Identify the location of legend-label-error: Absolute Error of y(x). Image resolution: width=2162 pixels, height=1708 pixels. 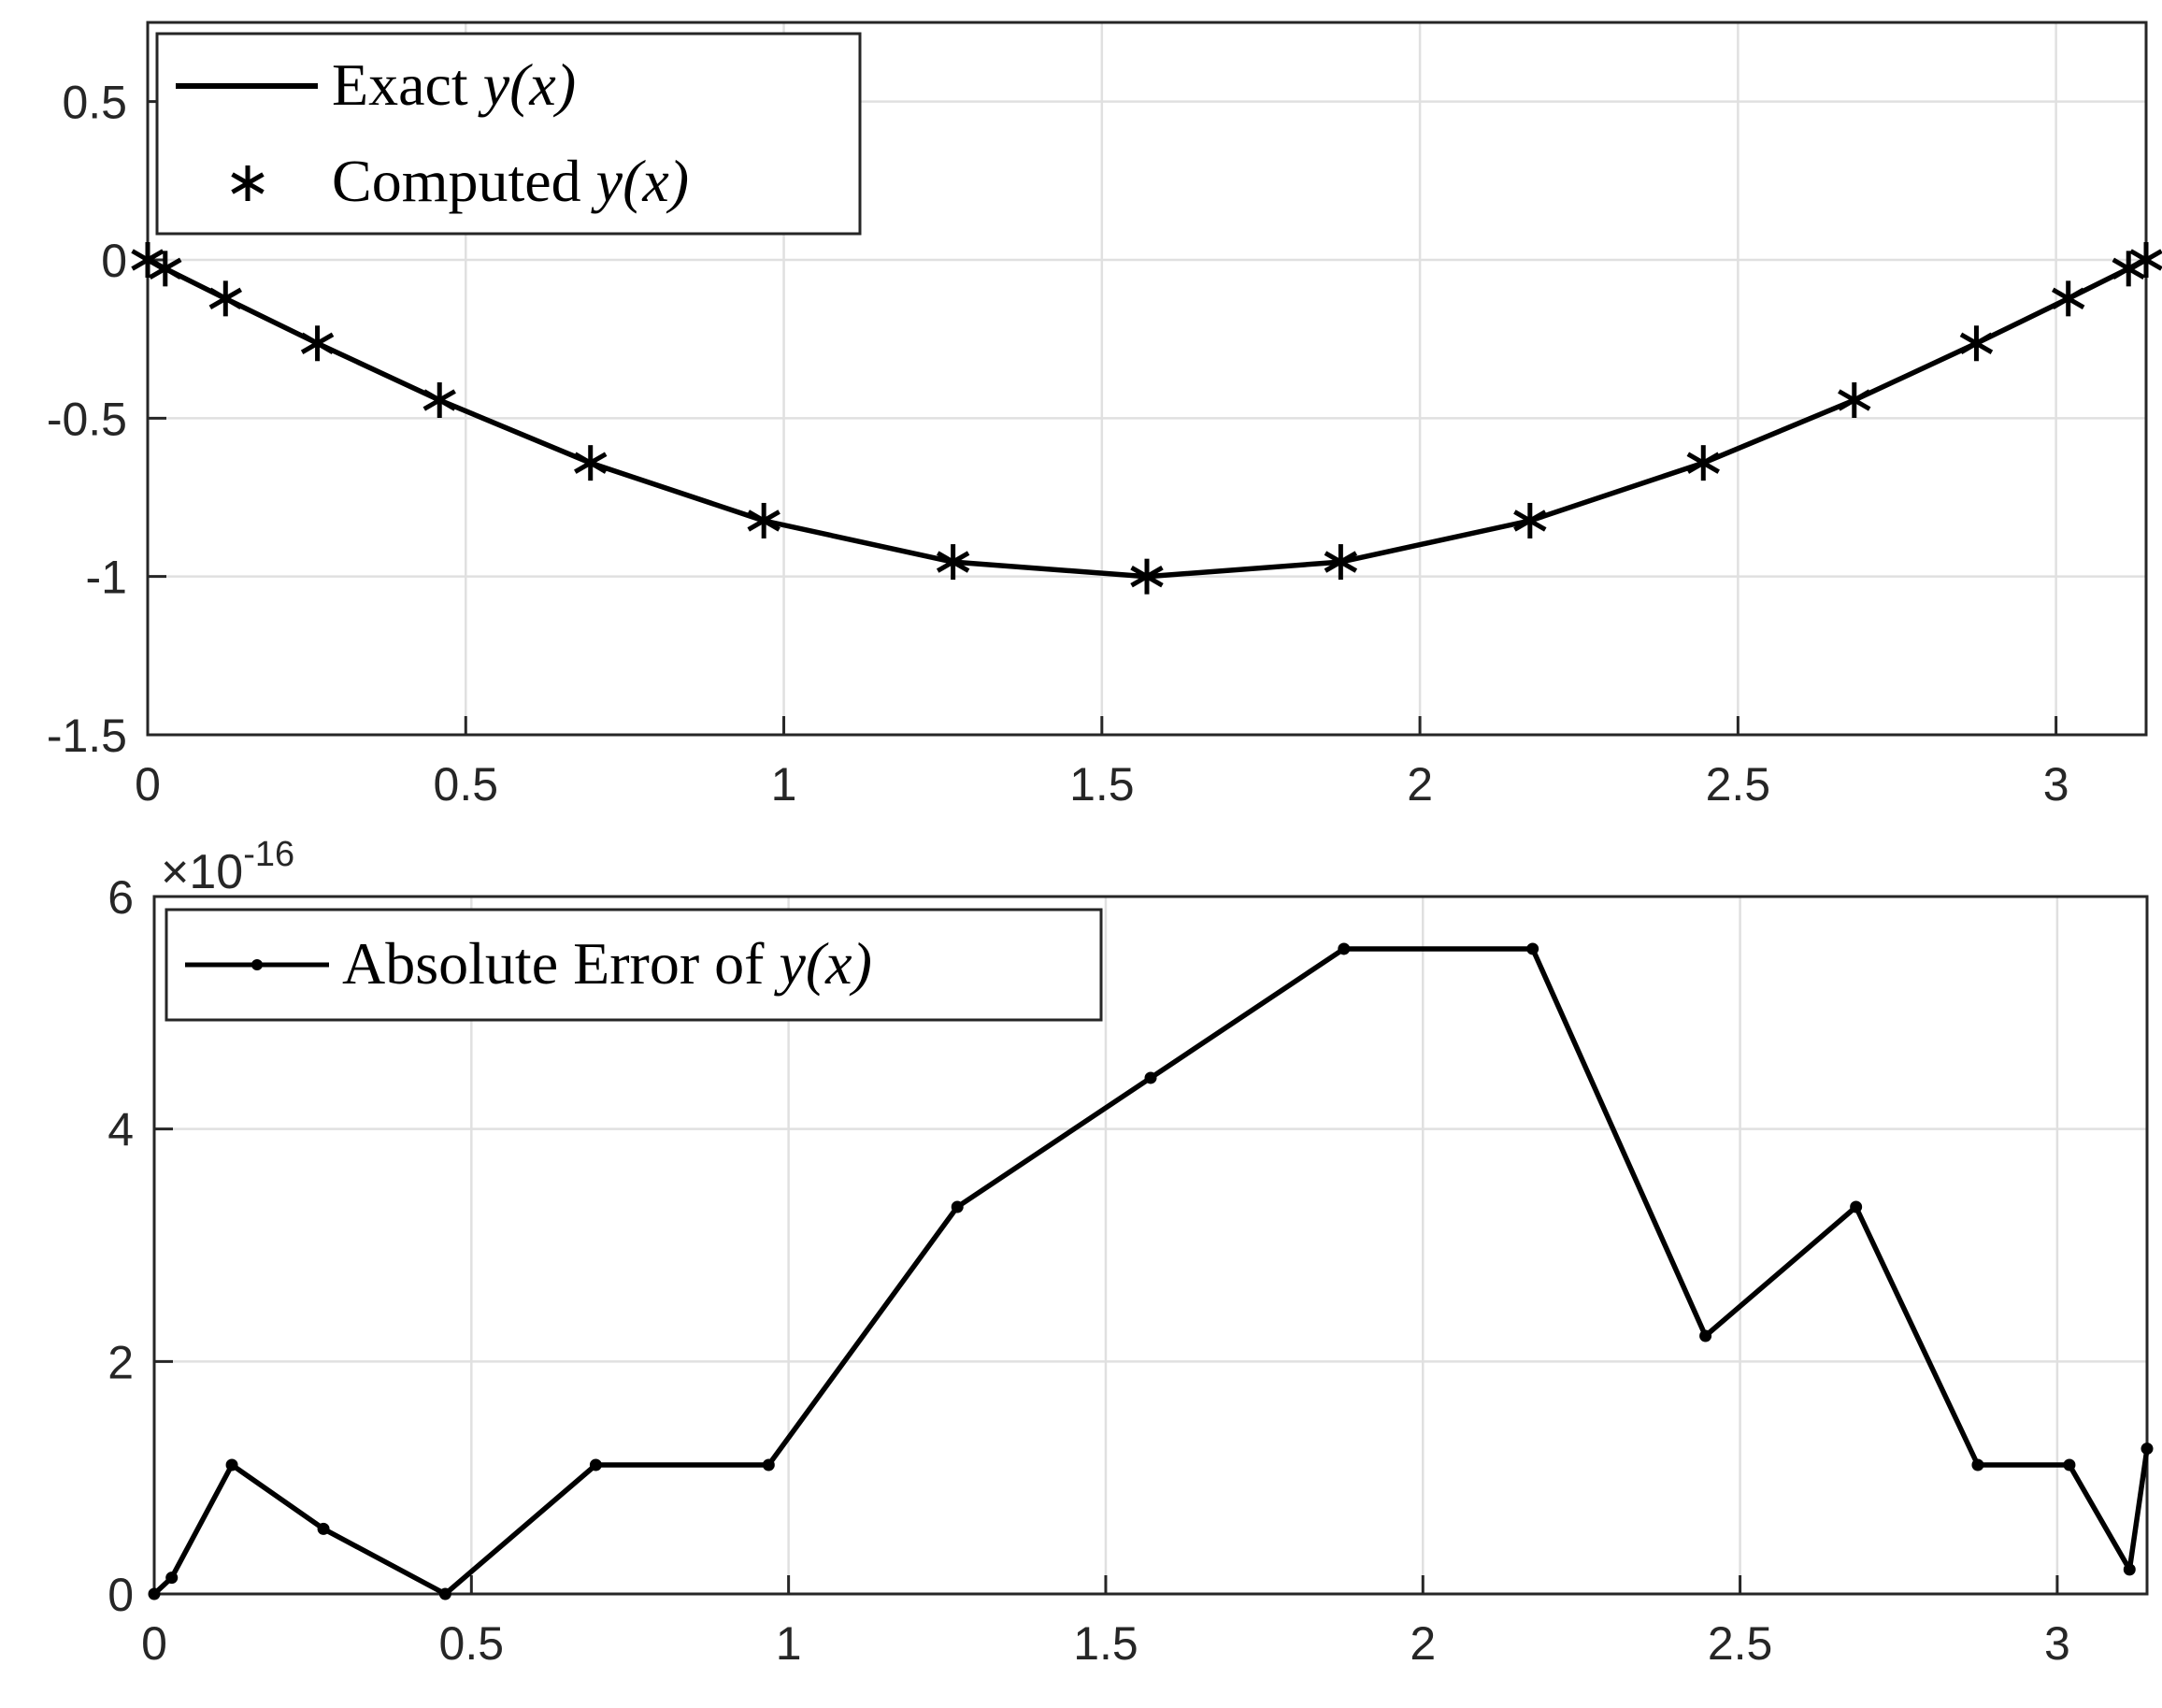
(607, 963).